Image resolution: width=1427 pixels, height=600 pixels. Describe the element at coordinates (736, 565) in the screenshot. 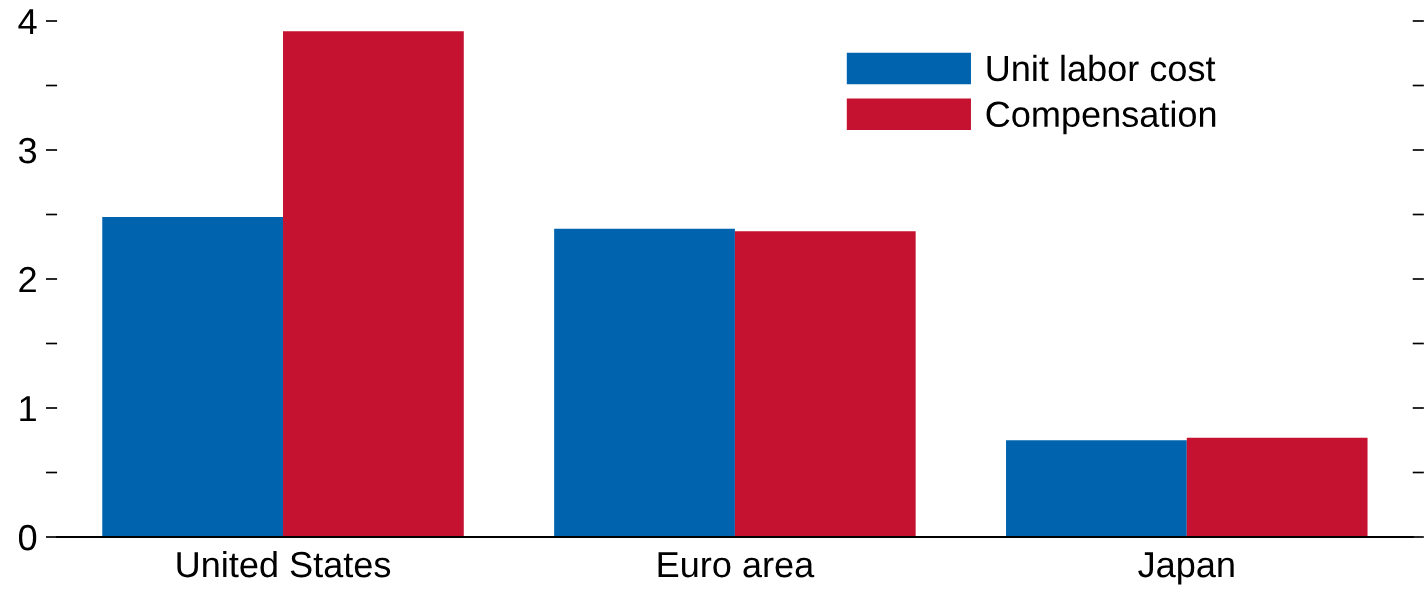

I see `x-tick-label: Euro area` at that location.